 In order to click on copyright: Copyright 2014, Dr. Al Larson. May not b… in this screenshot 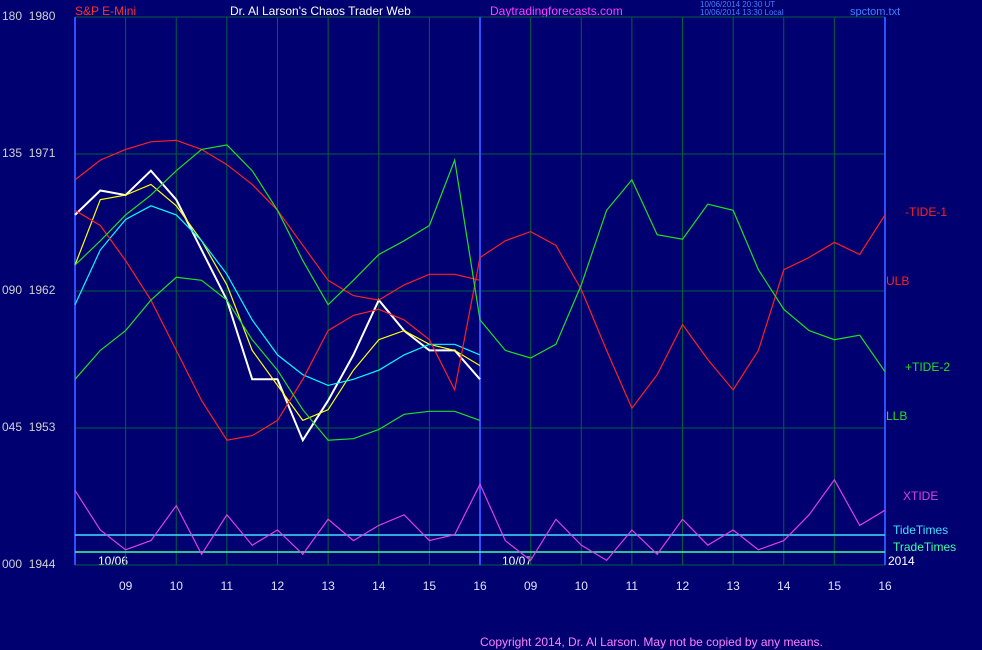, I will do `click(651, 642)`.